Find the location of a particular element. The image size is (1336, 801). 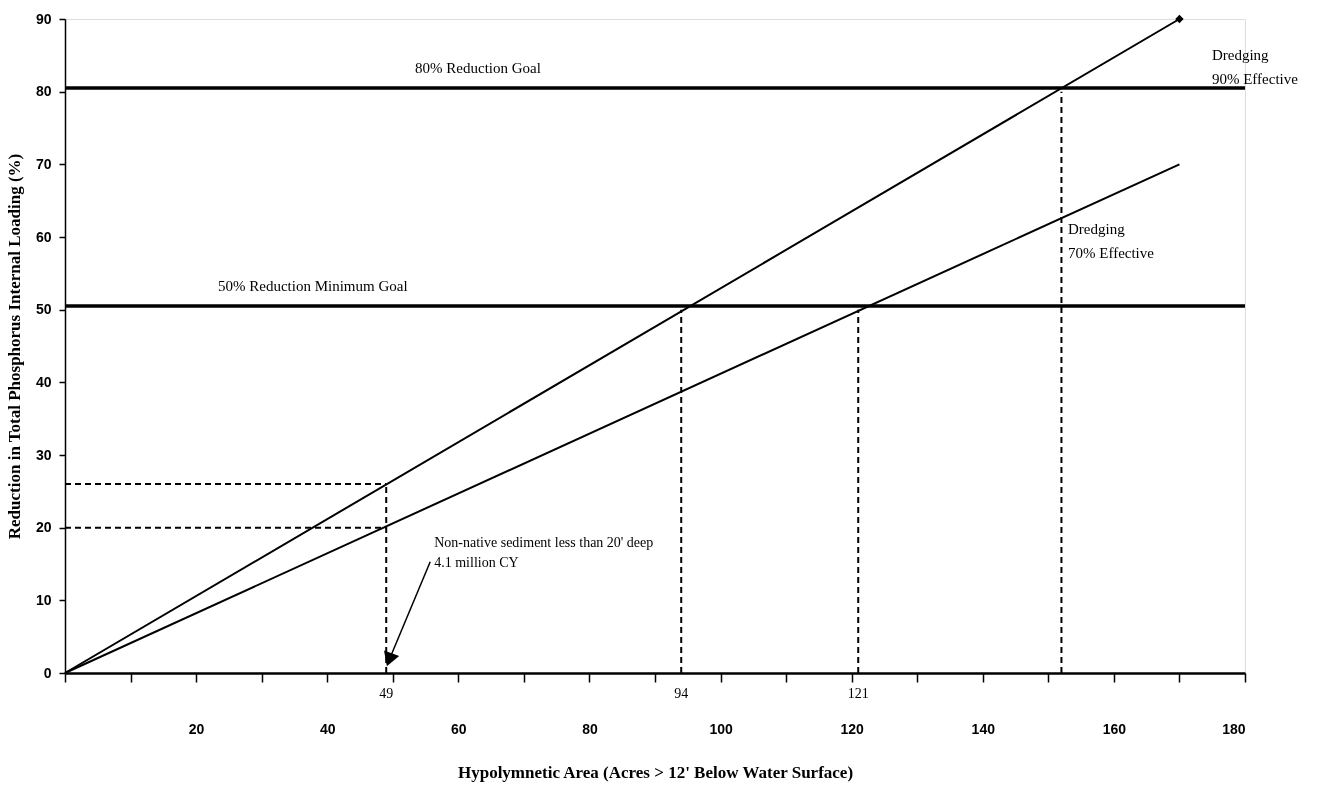

annotation: 49 is located at coordinates (386, 693).